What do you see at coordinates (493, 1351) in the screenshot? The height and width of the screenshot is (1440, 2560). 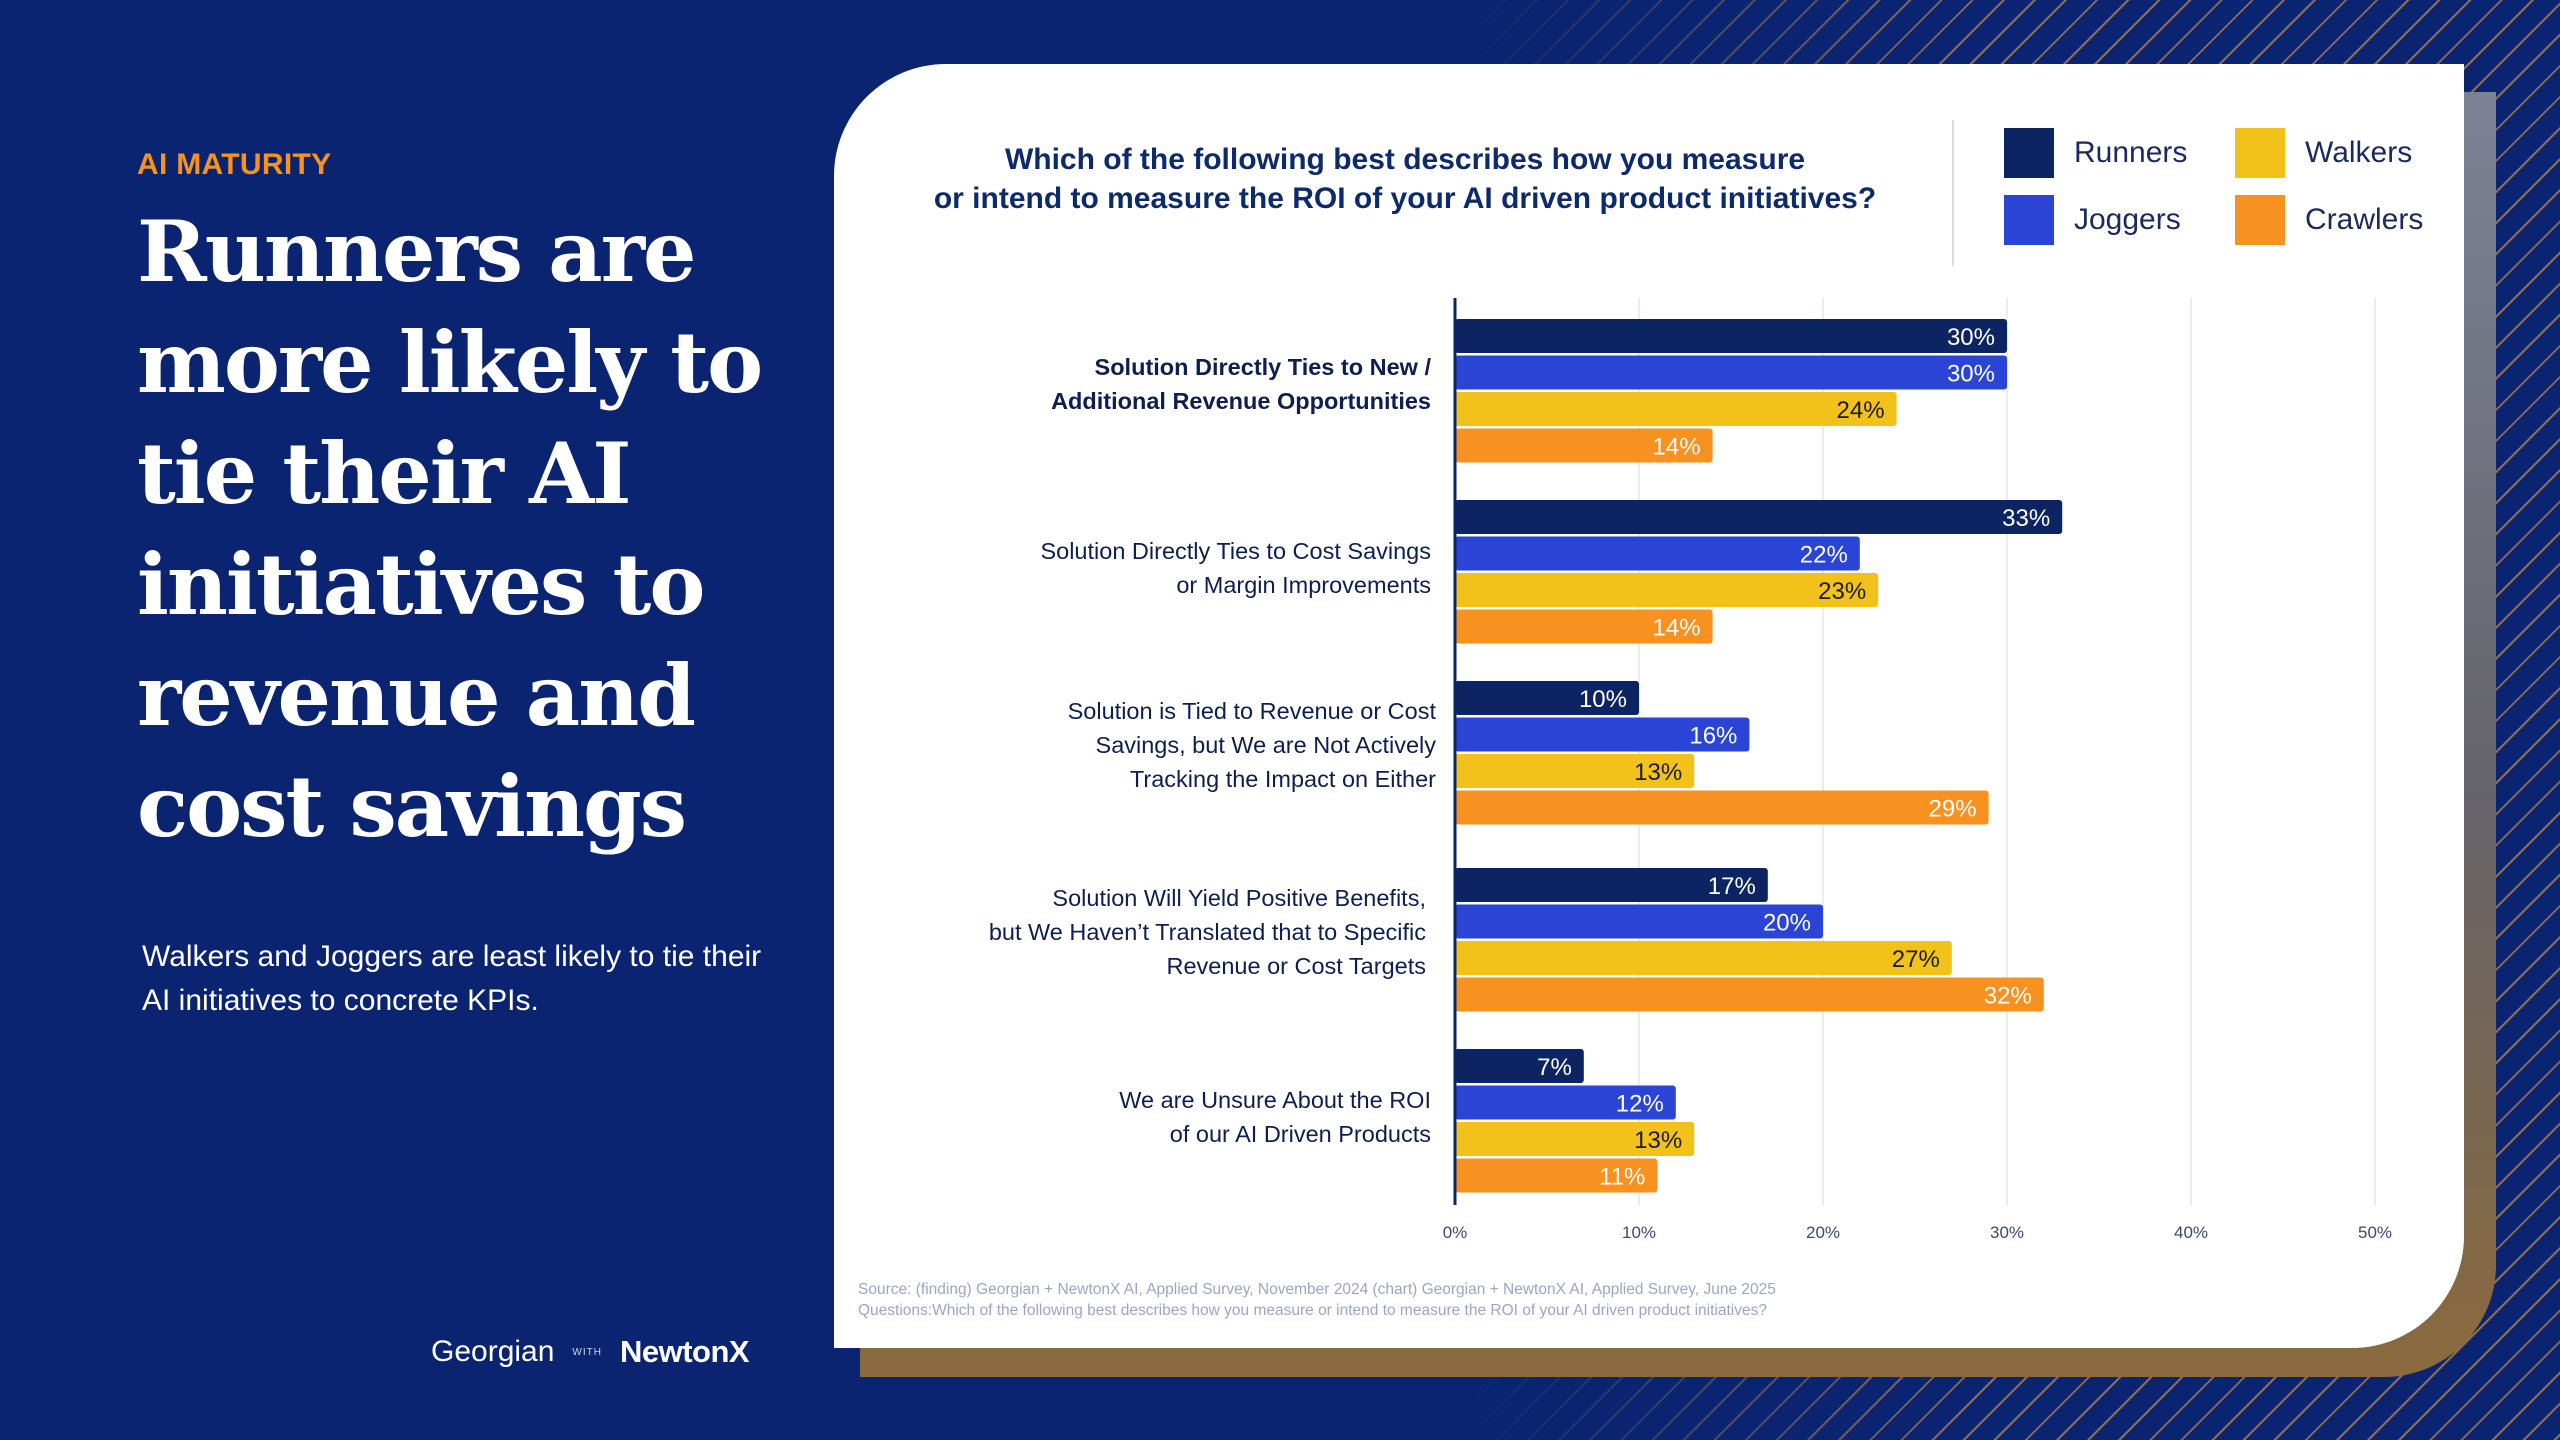 I see `georgian-logo: Georgian` at bounding box center [493, 1351].